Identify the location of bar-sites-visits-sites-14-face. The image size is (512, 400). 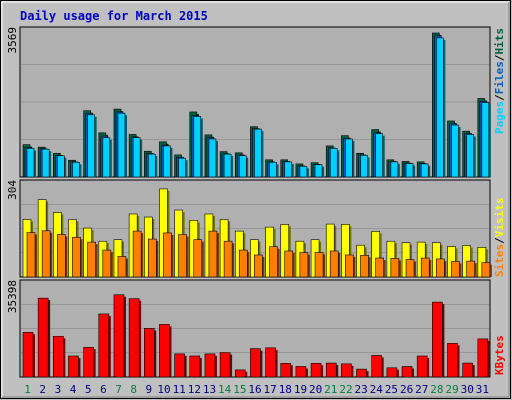
(228, 259).